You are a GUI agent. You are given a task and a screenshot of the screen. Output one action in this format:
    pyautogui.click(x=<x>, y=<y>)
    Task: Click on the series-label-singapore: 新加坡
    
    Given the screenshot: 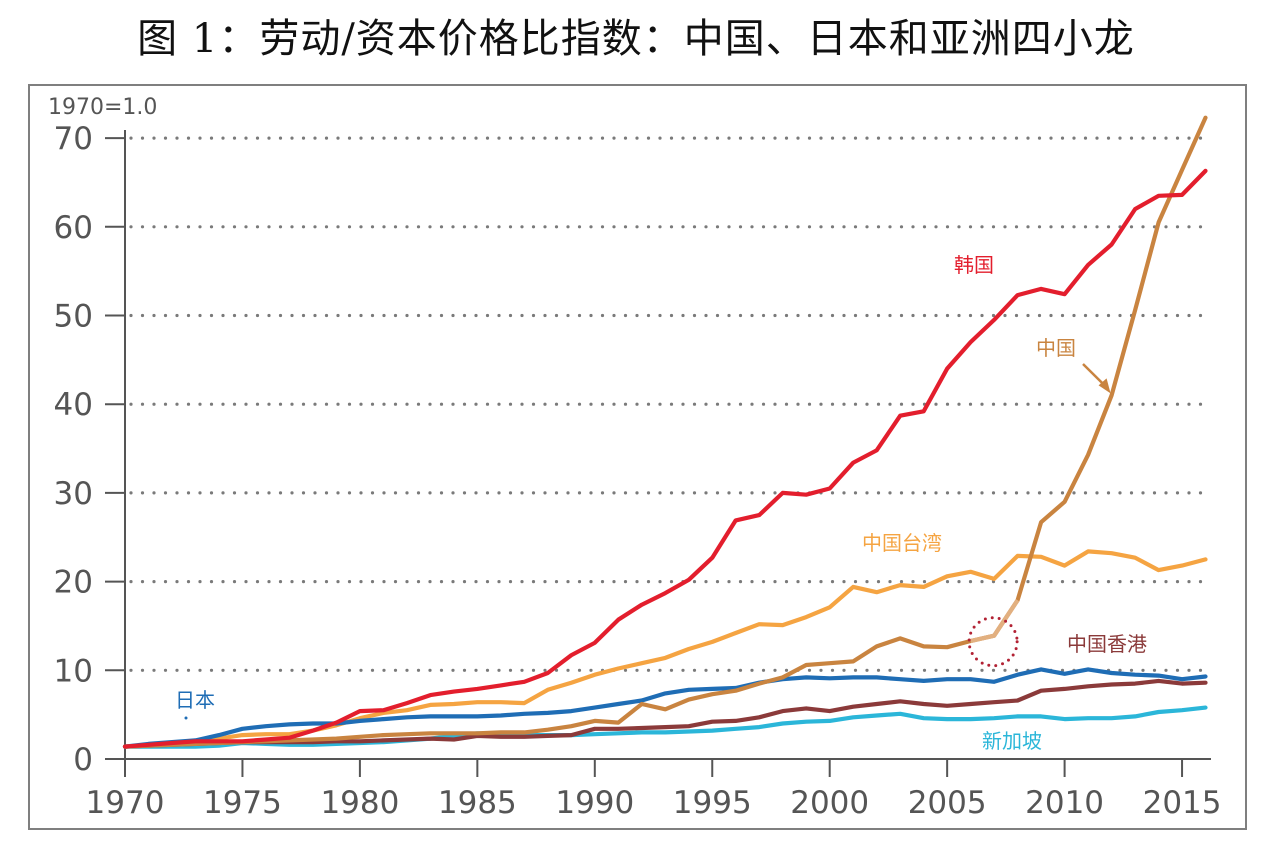 What is the action you would take?
    pyautogui.click(x=1012, y=741)
    